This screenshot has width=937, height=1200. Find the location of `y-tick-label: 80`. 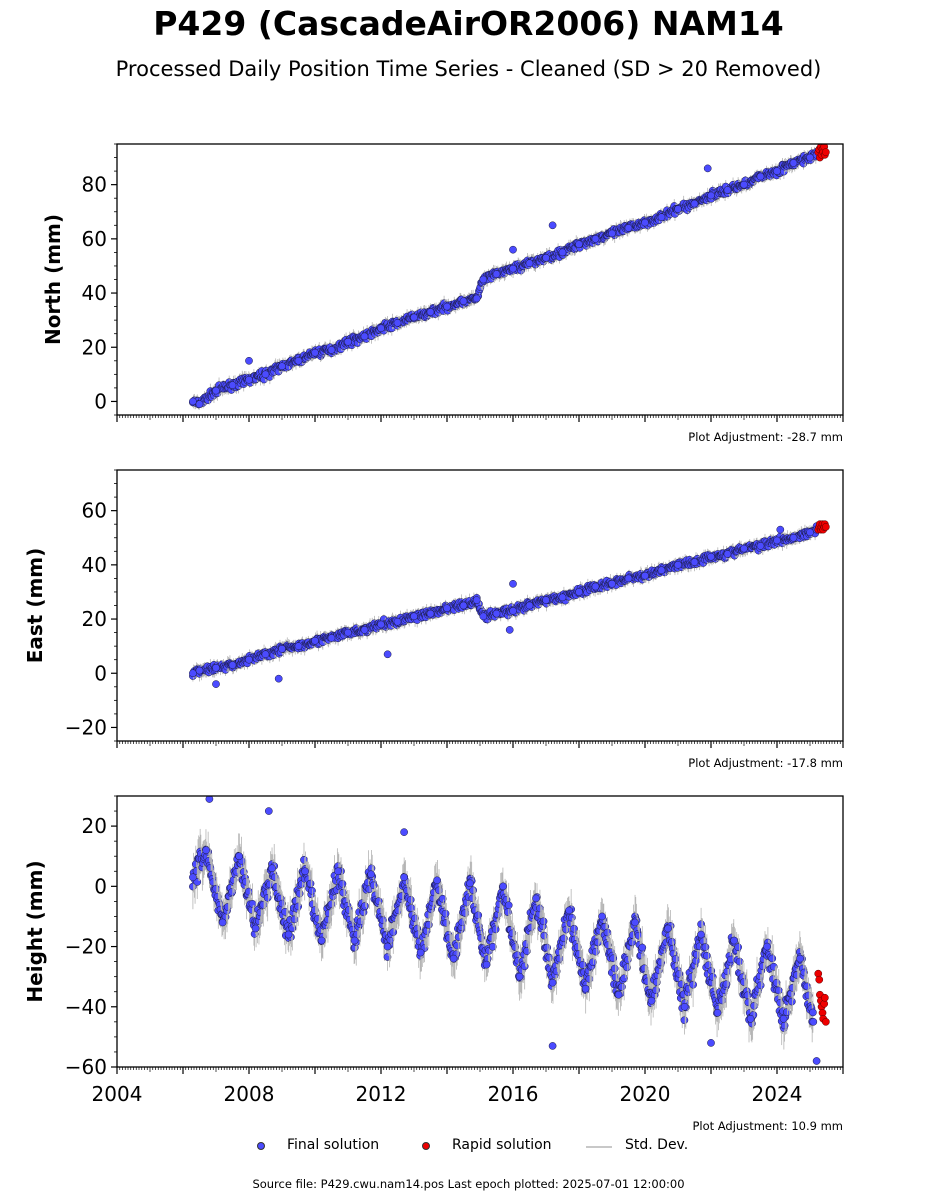

y-tick-label: 80 is located at coordinates (94, 185).